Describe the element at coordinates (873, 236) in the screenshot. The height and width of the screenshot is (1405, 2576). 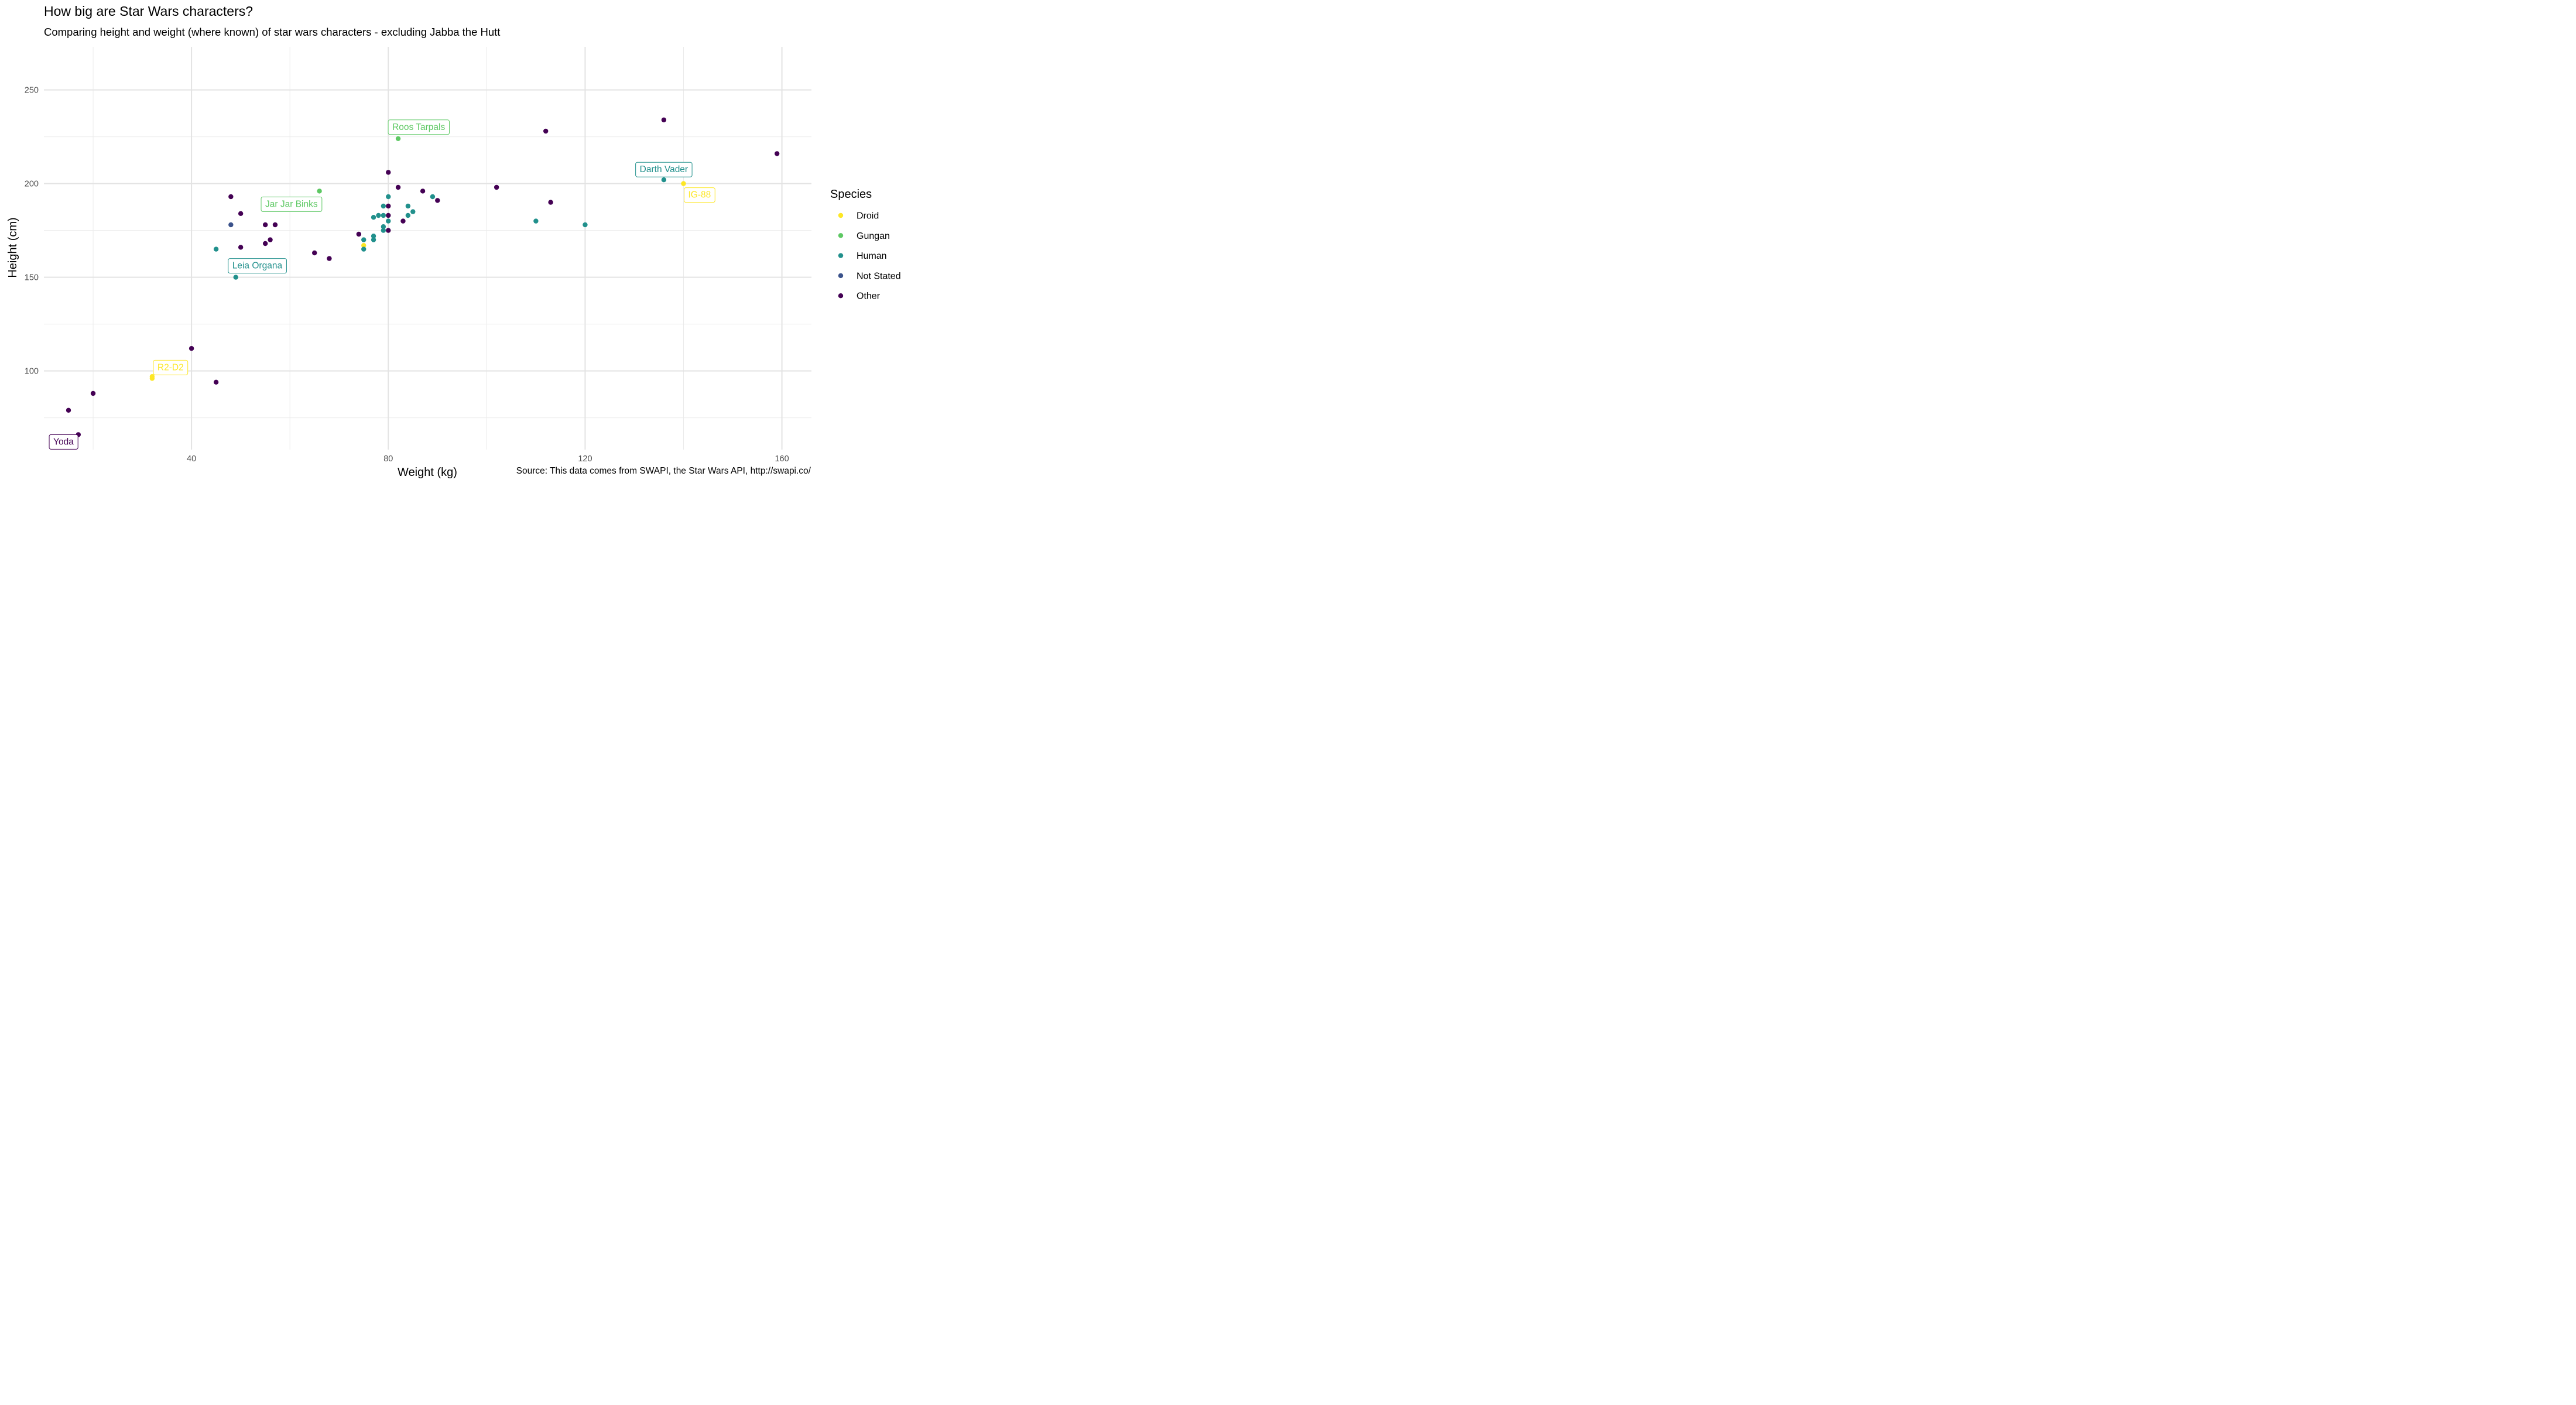
I see `legend-label: Gungan` at that location.